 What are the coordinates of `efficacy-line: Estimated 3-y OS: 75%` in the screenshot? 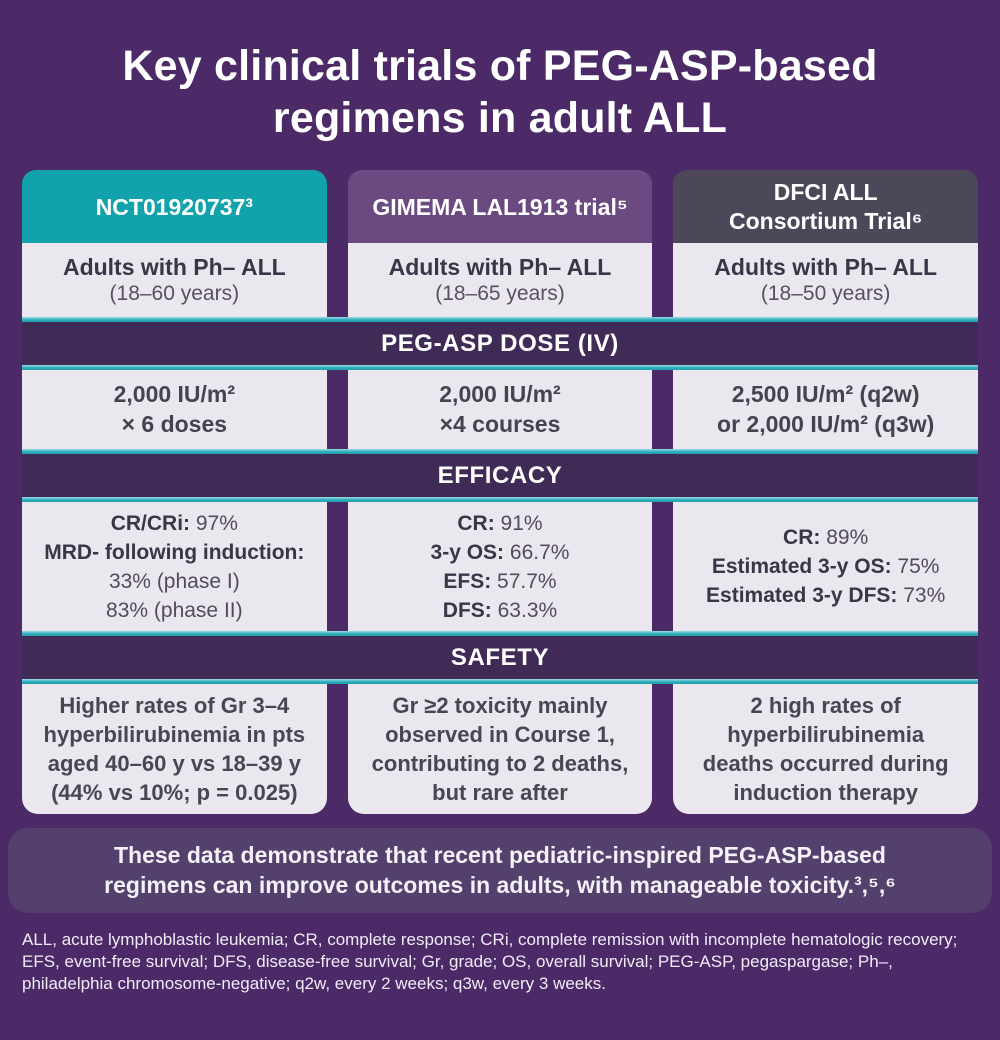 It's located at (825, 567).